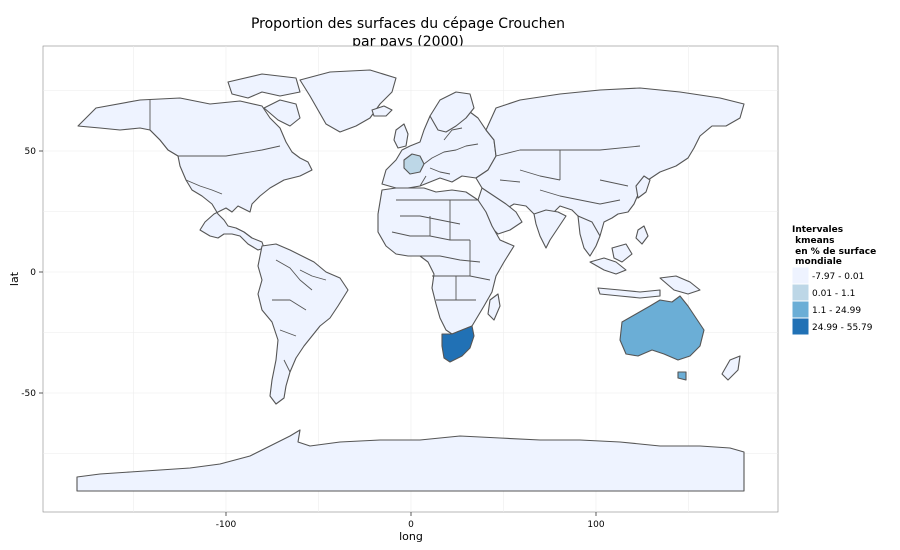  I want to click on legend-title-line: en % de surface, so click(834, 252).